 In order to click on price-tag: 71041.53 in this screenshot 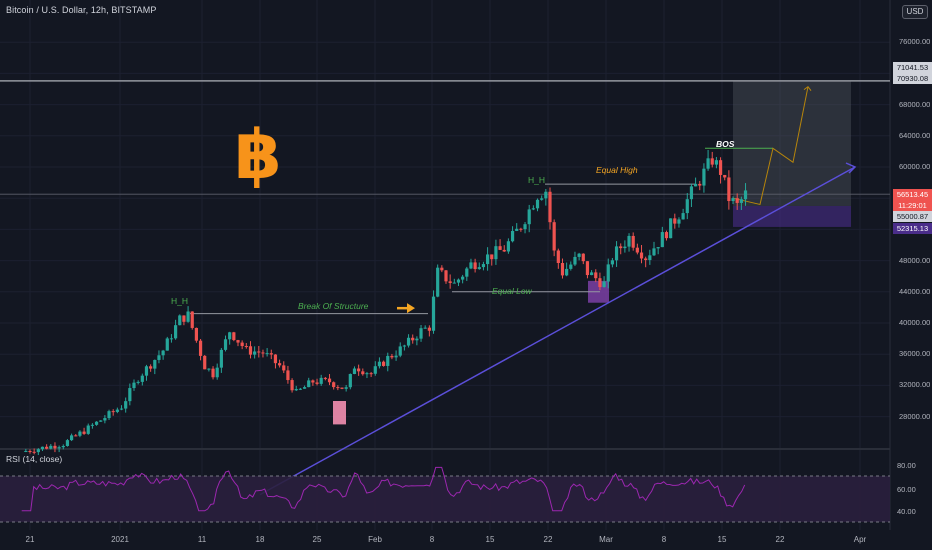, I will do `click(912, 67)`.